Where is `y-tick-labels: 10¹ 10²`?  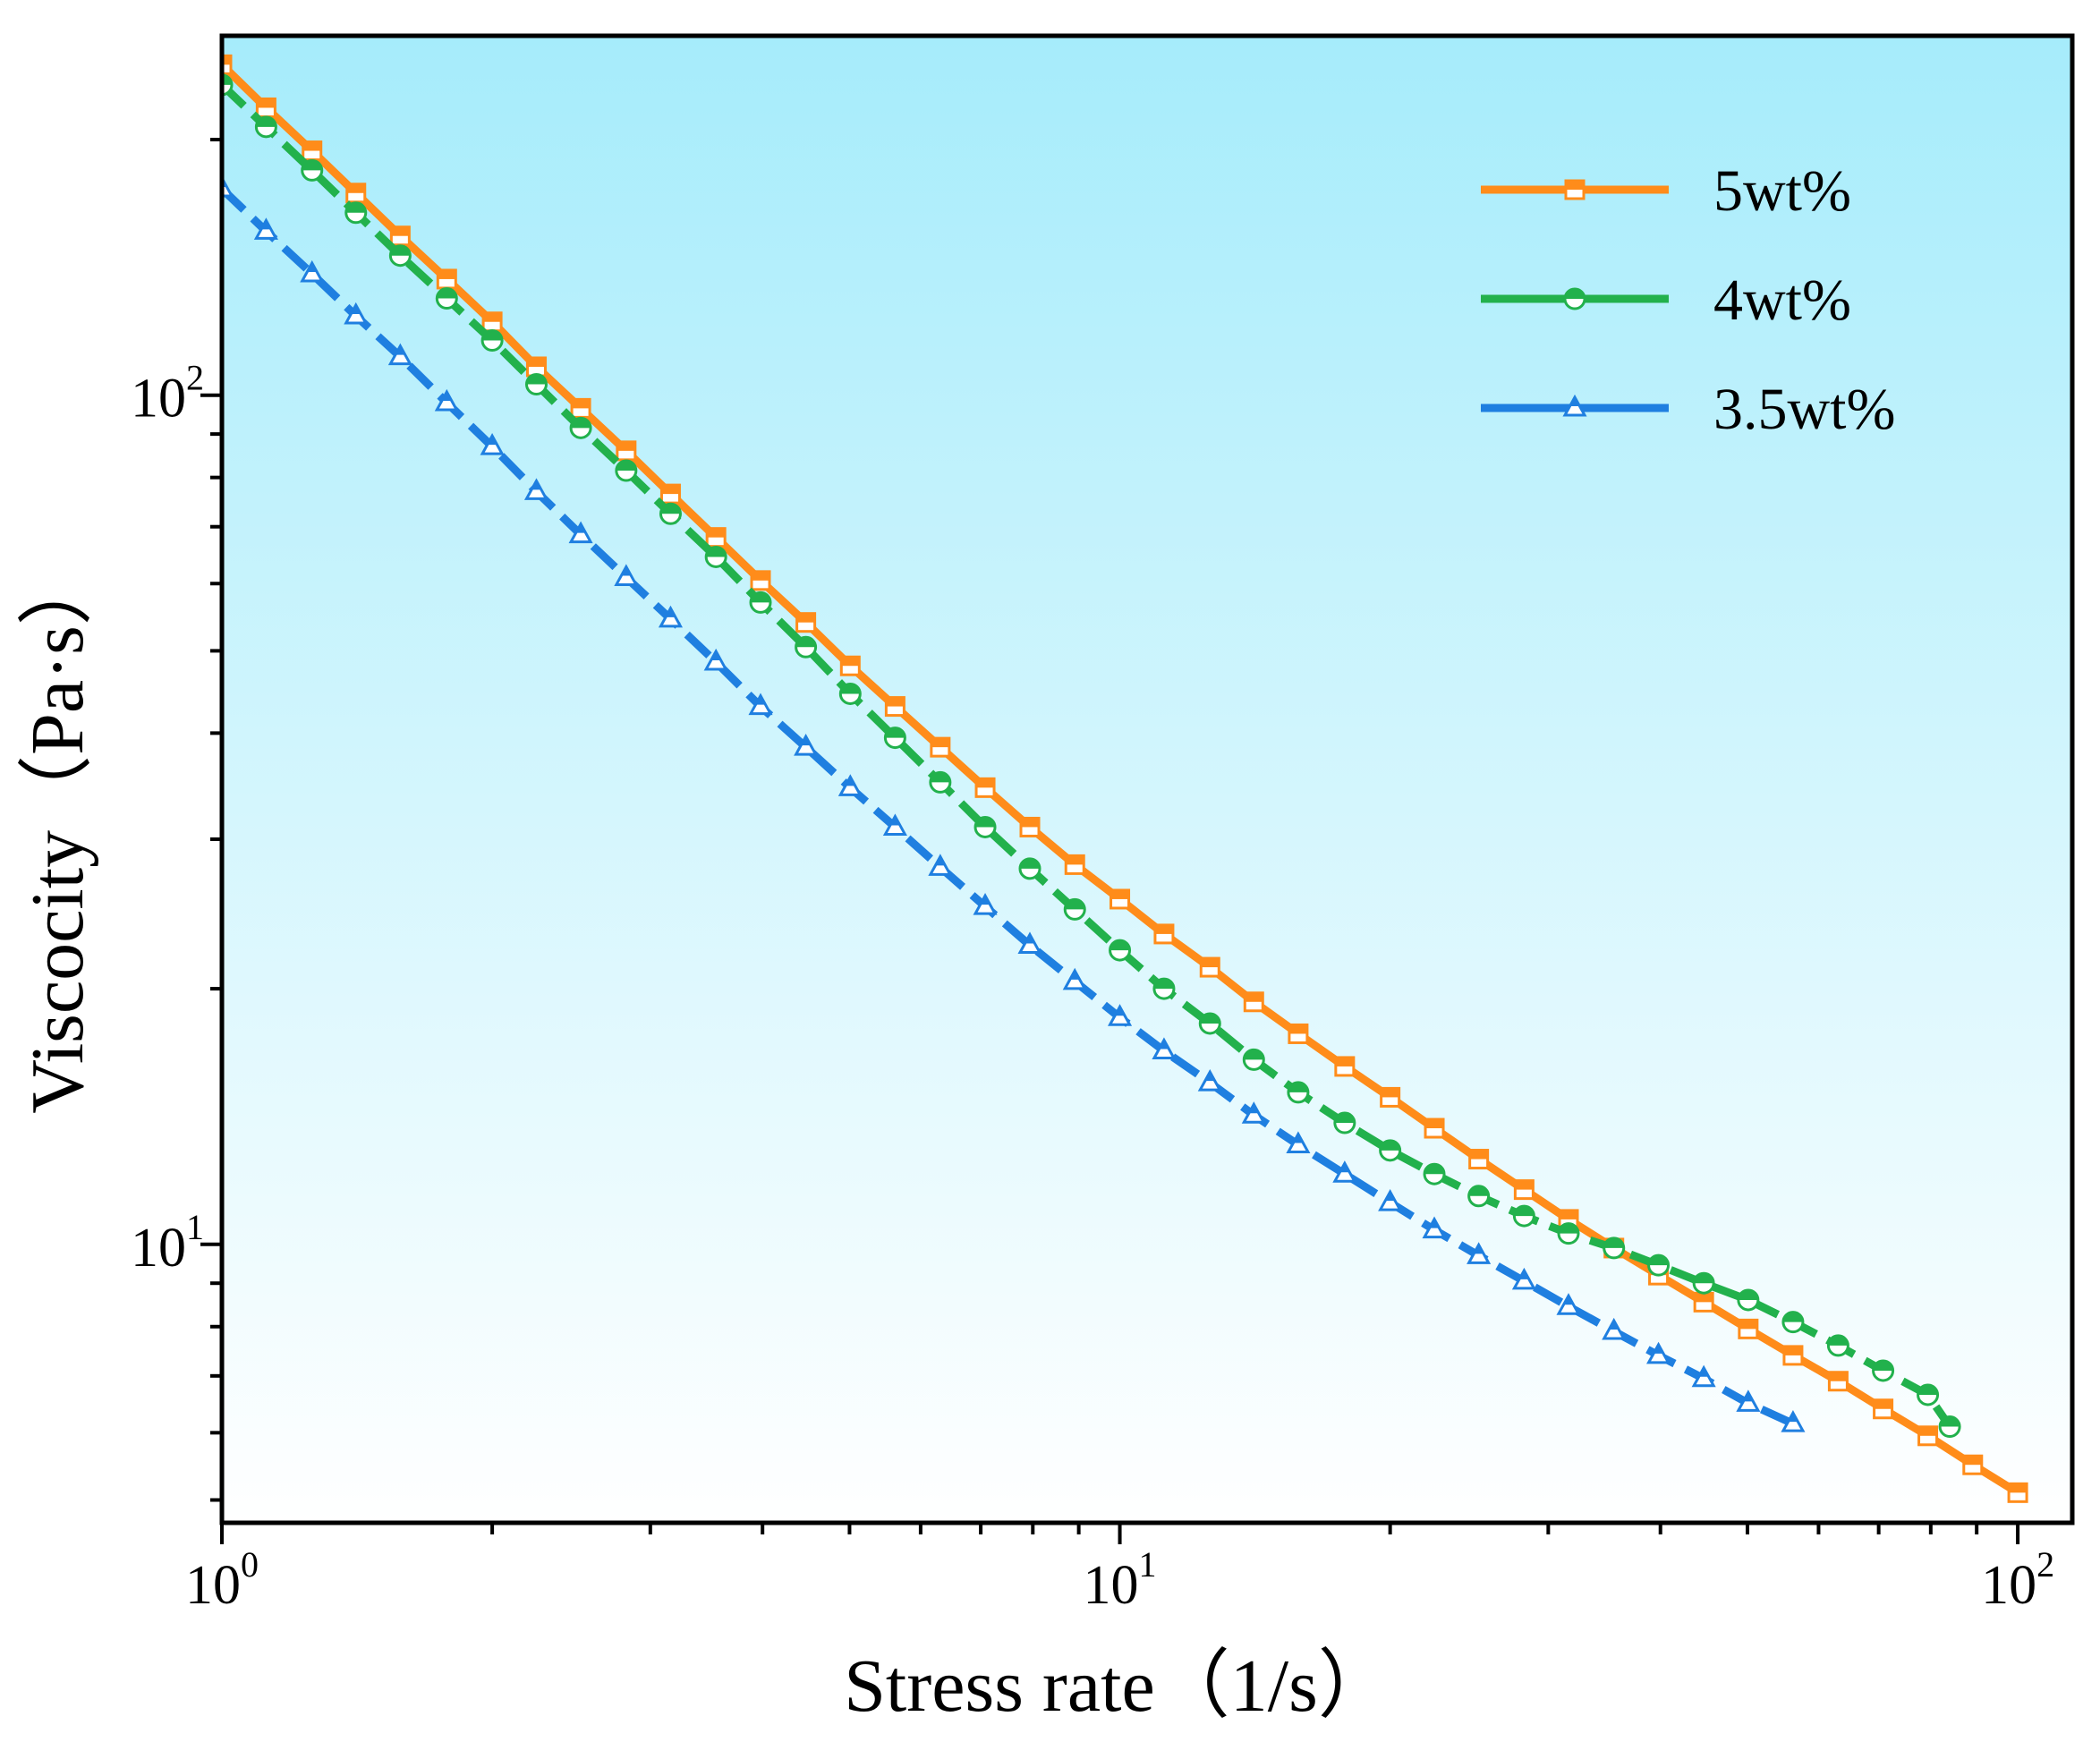
y-tick-labels: 10¹ 10² is located at coordinates (167, 818).